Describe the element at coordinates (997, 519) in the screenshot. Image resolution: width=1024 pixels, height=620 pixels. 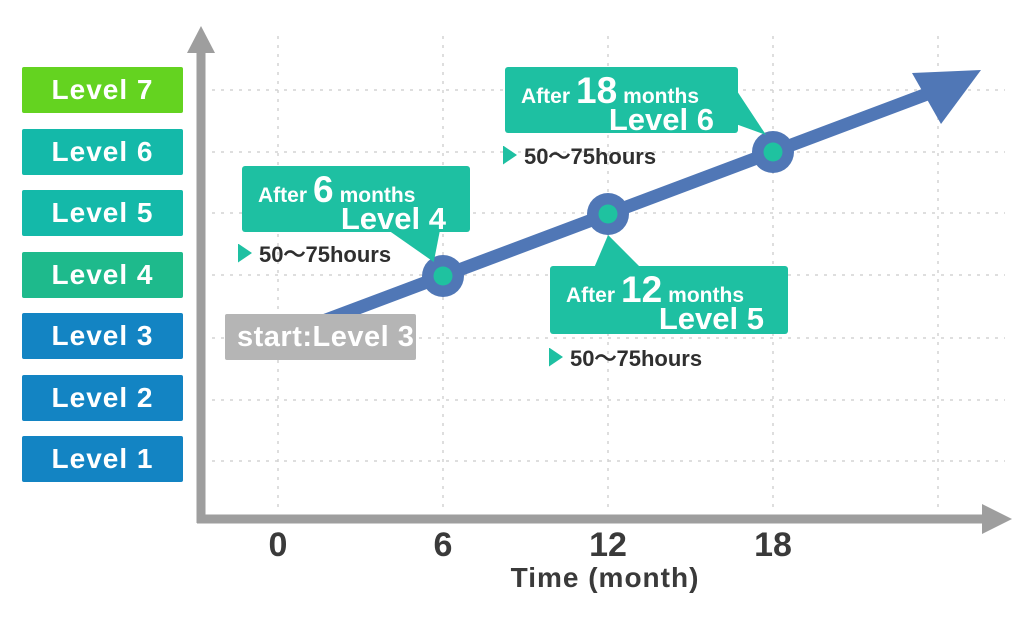
I see `x-axis-arrow-icon` at that location.